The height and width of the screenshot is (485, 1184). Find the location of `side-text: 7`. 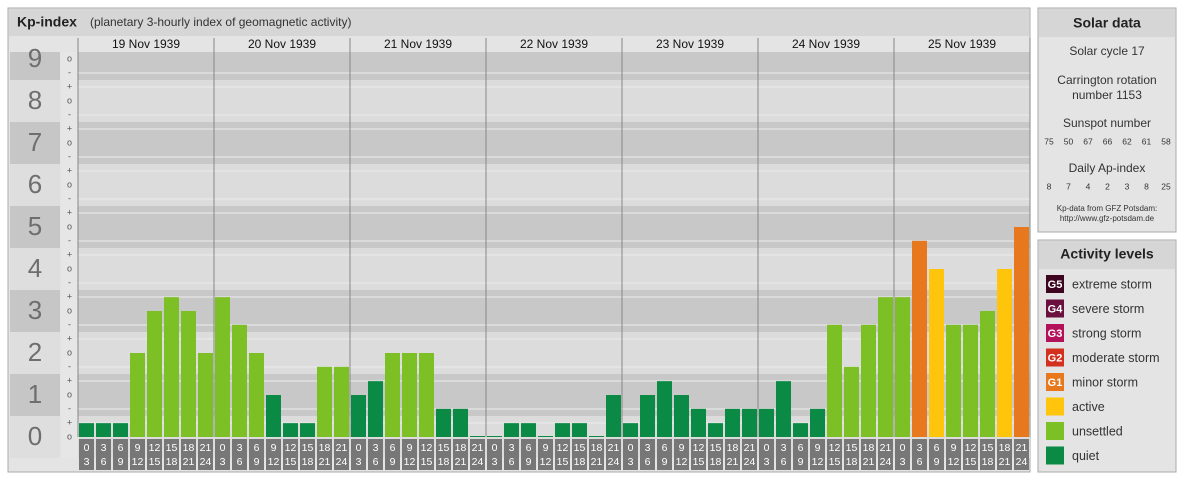

side-text: 7 is located at coordinates (1068, 186).